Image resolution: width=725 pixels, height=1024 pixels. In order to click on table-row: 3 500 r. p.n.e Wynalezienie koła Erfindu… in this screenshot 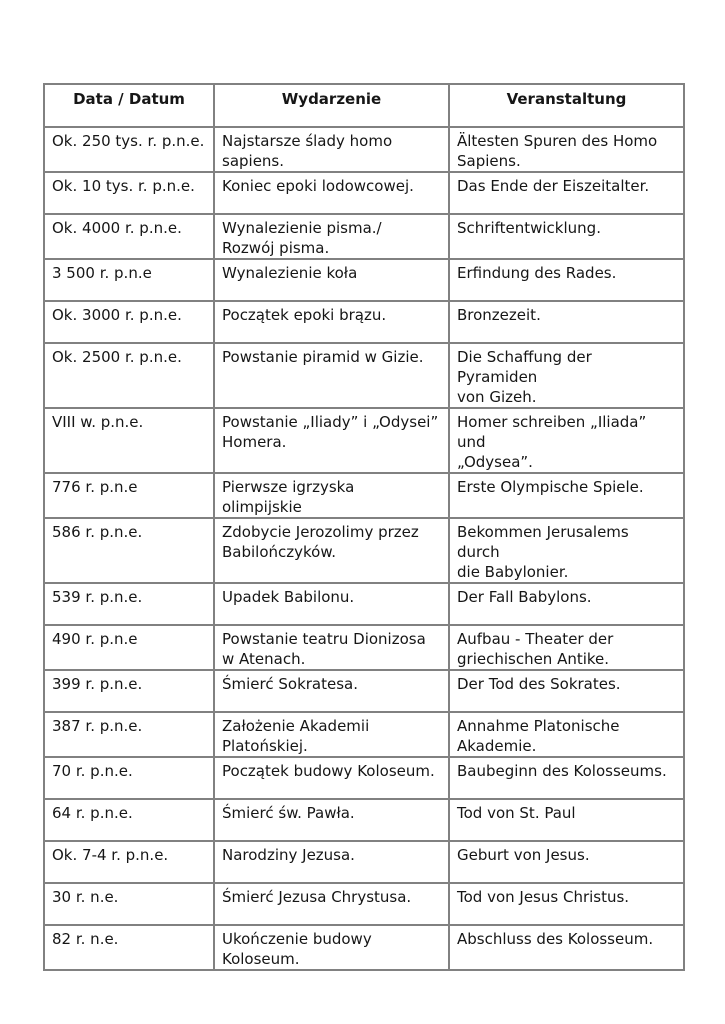, I will do `click(364, 280)`.